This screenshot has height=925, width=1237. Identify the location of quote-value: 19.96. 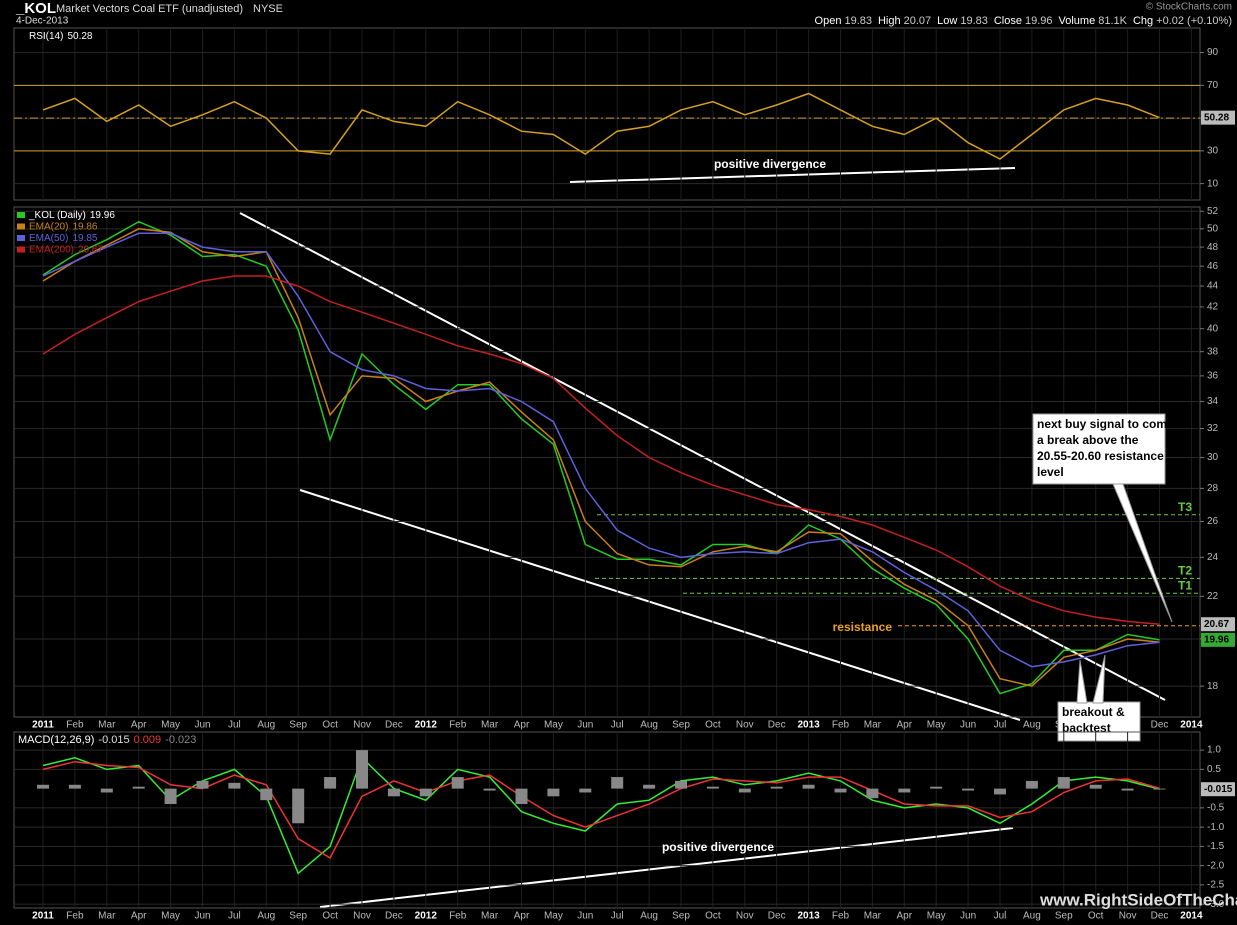
(1039, 21).